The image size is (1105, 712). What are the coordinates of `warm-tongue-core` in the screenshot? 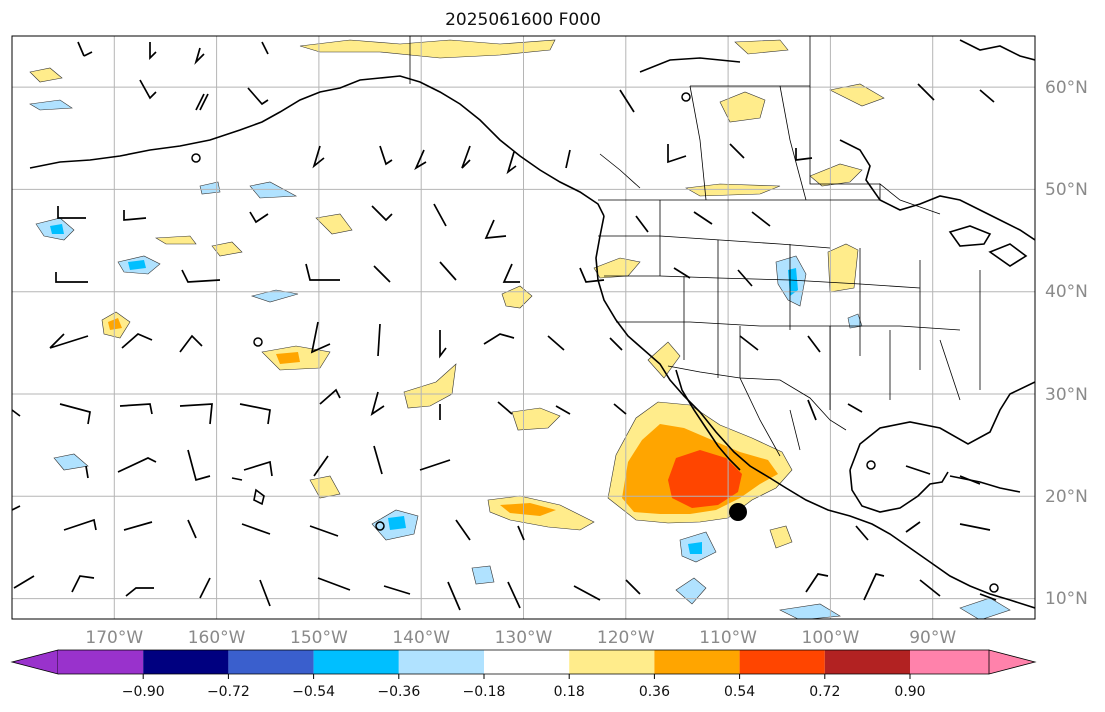 It's located at (528, 509).